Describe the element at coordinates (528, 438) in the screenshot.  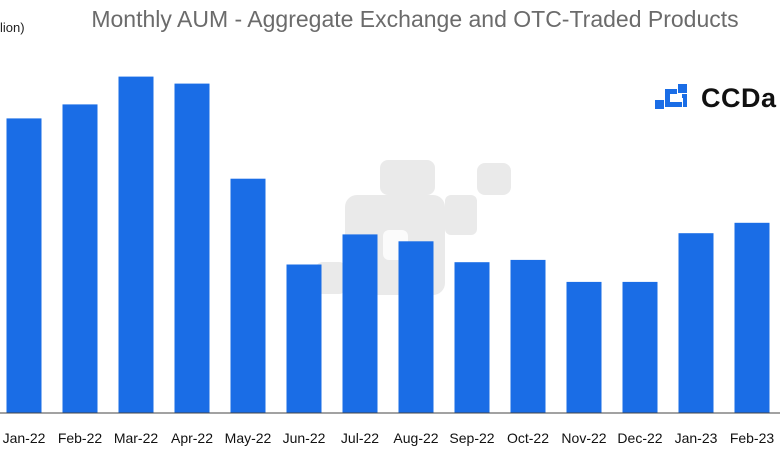
I see `x-tick-label: Oct-22` at that location.